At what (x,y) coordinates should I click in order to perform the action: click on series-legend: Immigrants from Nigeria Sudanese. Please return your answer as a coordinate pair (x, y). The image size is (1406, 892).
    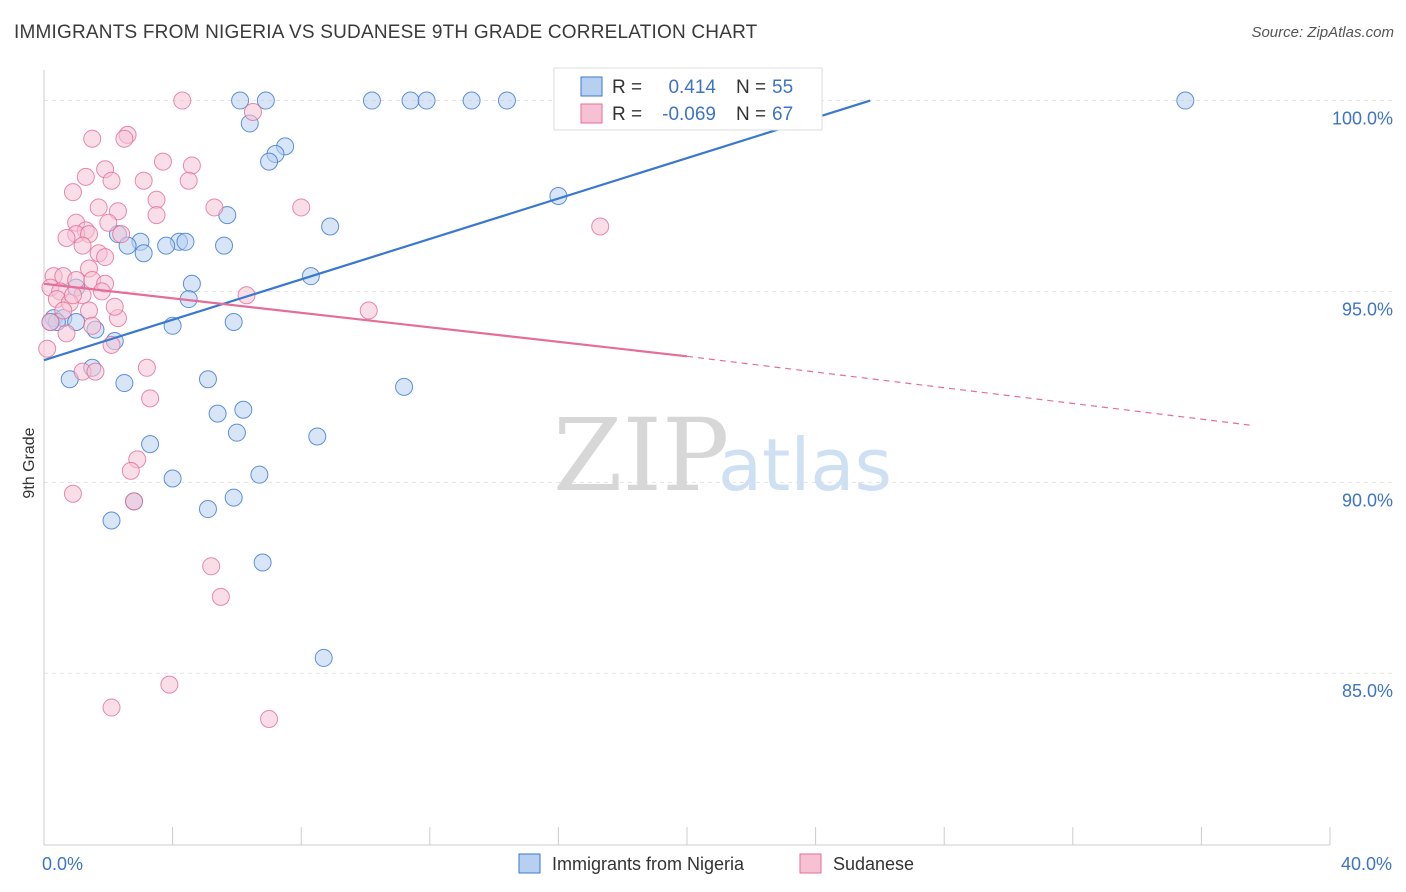
    Looking at the image, I should click on (716, 863).